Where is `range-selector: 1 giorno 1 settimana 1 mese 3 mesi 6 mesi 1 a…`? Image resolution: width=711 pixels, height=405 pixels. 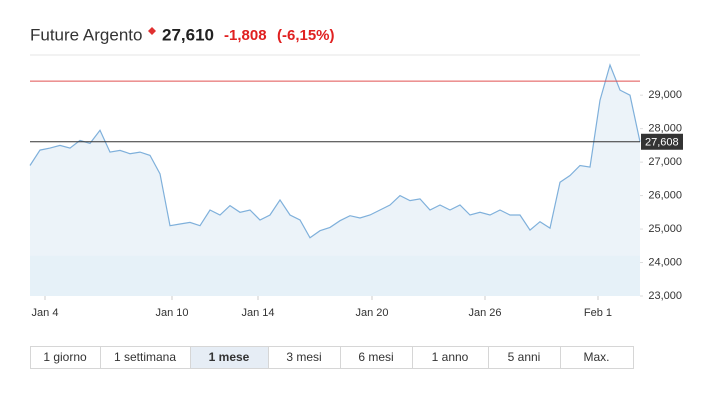 range-selector: 1 giorno 1 settimana 1 mese 3 mesi 6 mesi 1 a… is located at coordinates (332, 357).